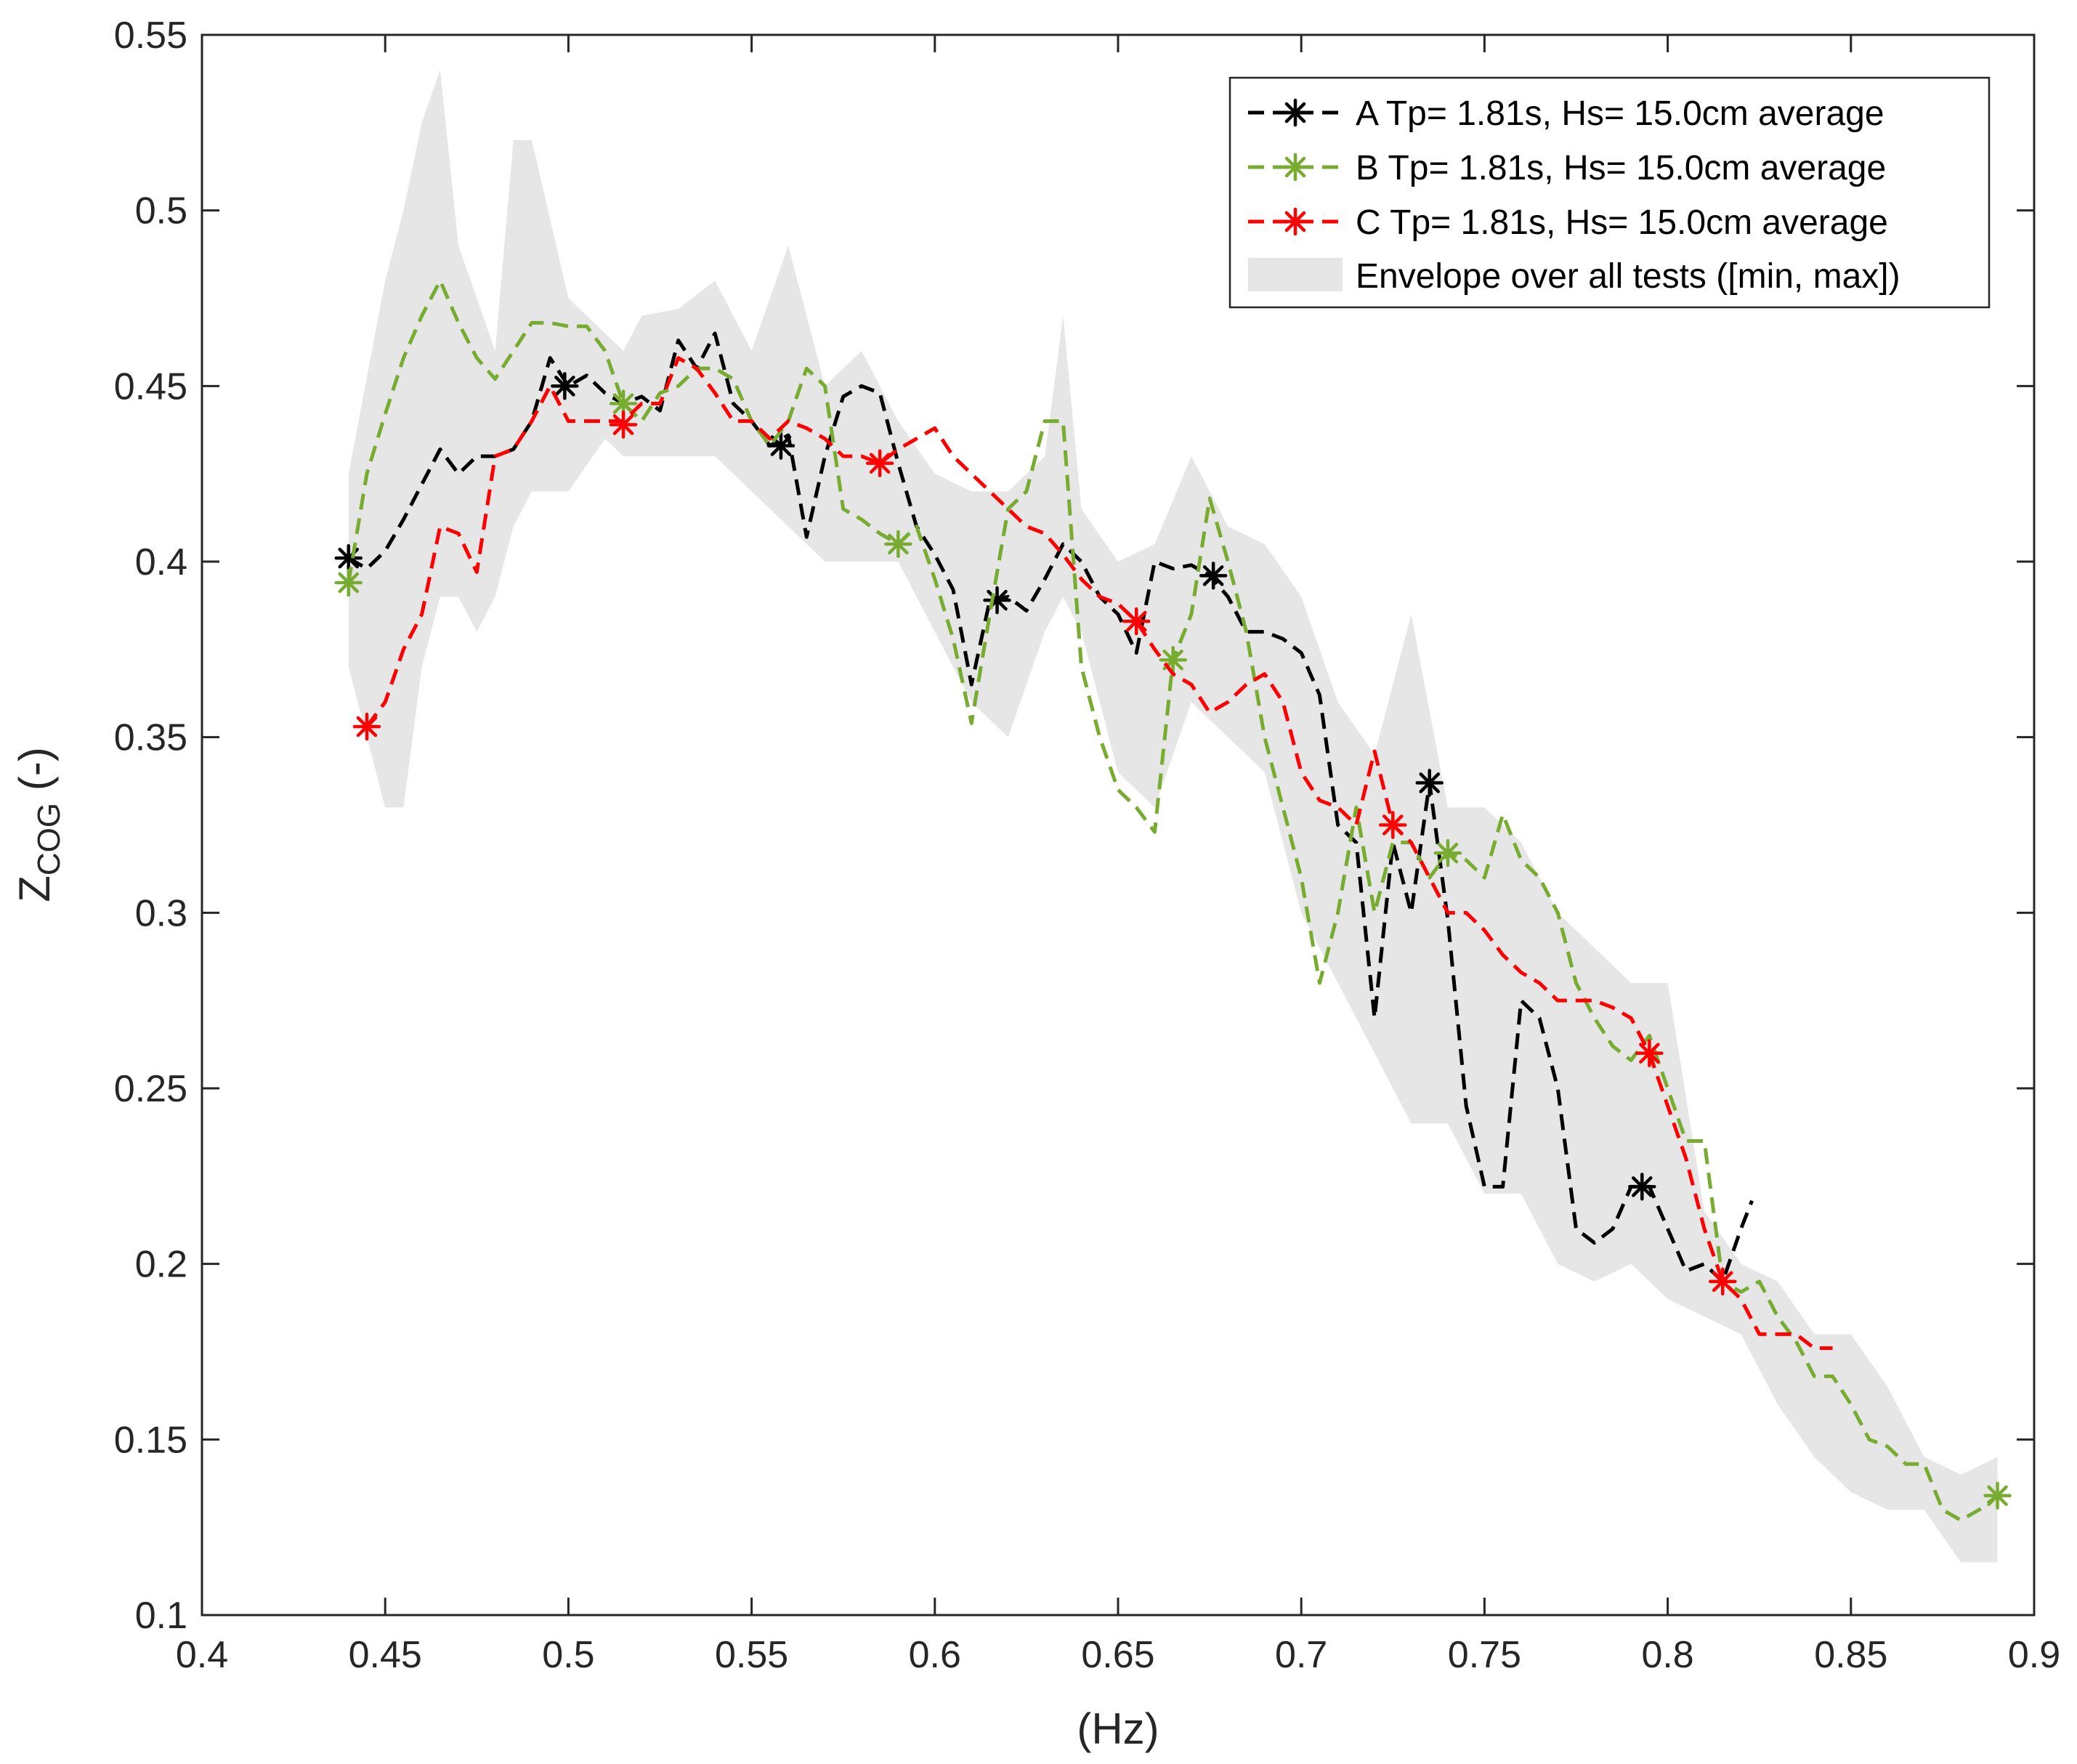 The image size is (2077, 1764). Describe the element at coordinates (161, 211) in the screenshot. I see `y-tick-label: 0.5` at that location.